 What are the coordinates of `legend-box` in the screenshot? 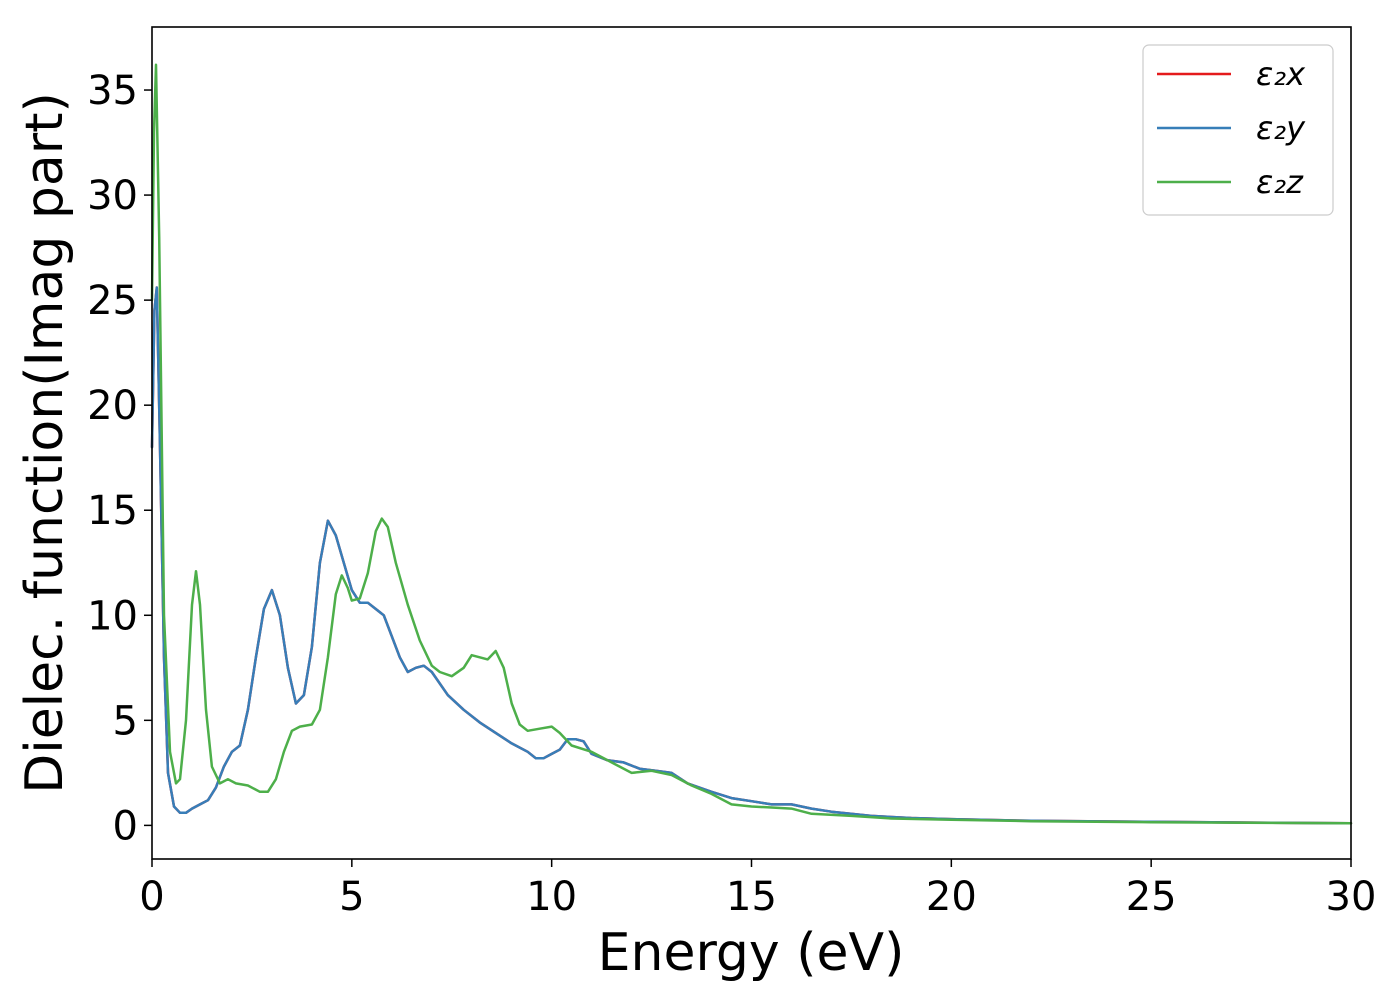 It's located at (1238, 130).